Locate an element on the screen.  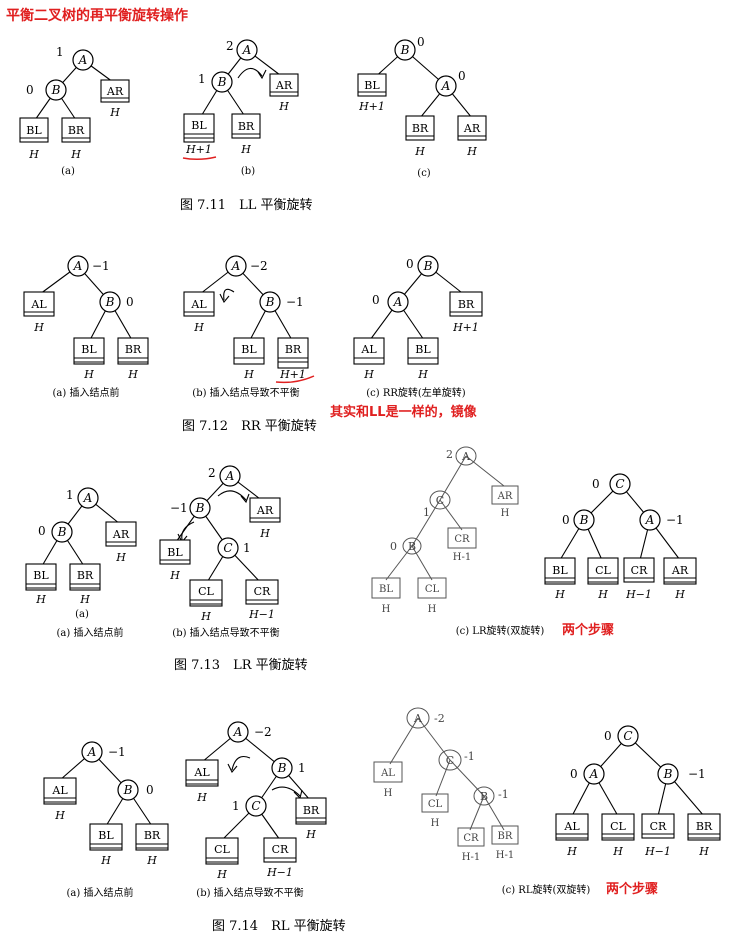
balance-factor: −1 is located at coordinates (179, 508).